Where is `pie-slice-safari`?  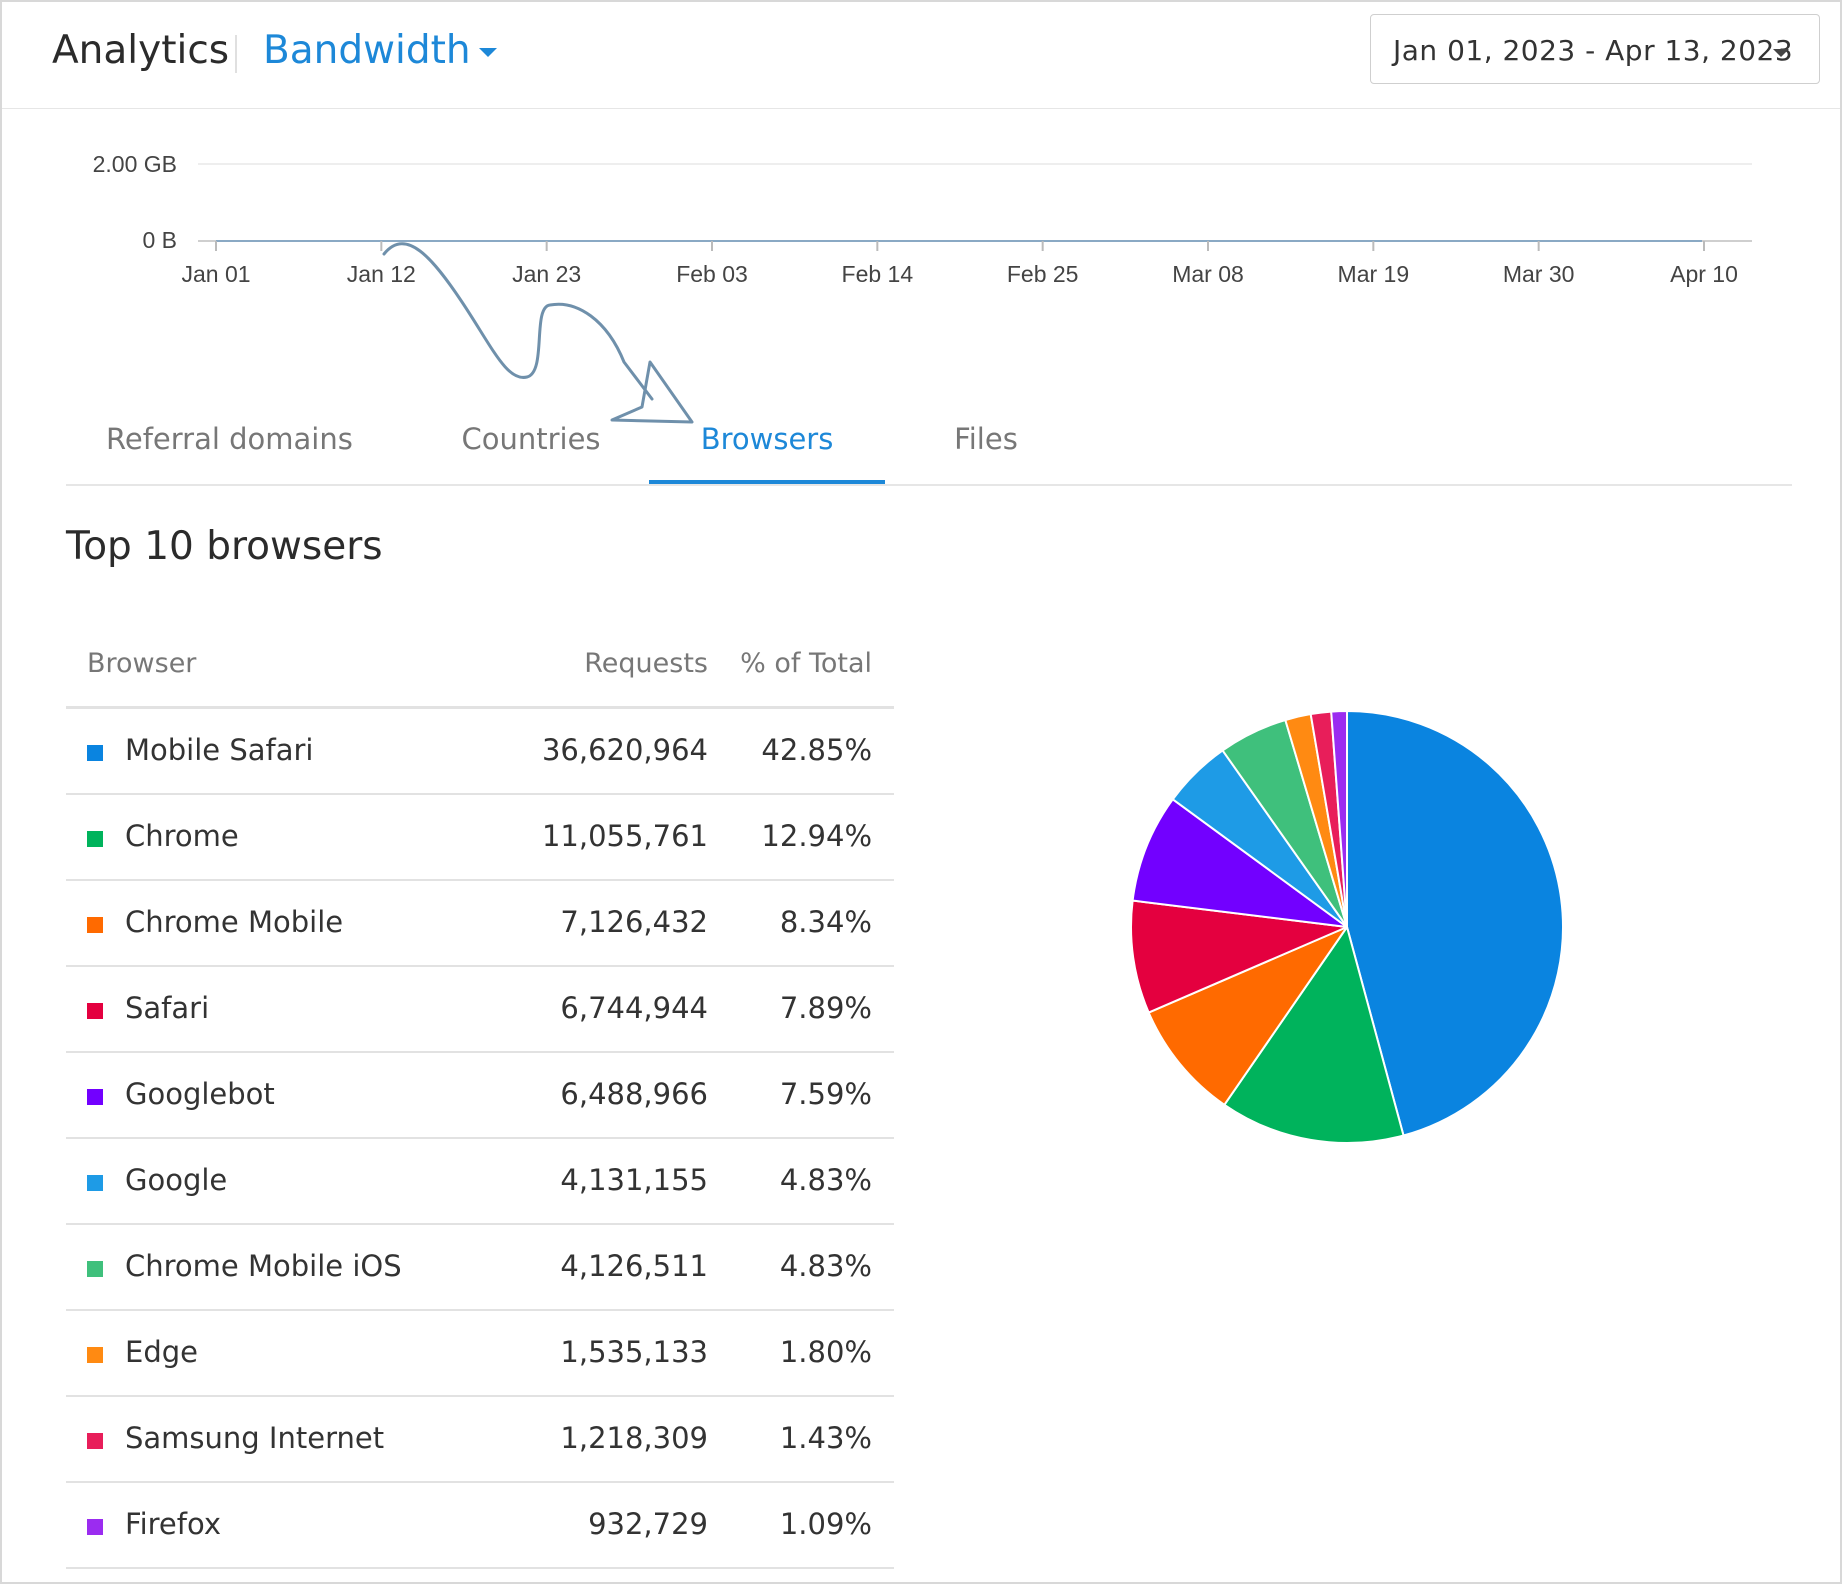
pie-slice-safari is located at coordinates (1239, 956).